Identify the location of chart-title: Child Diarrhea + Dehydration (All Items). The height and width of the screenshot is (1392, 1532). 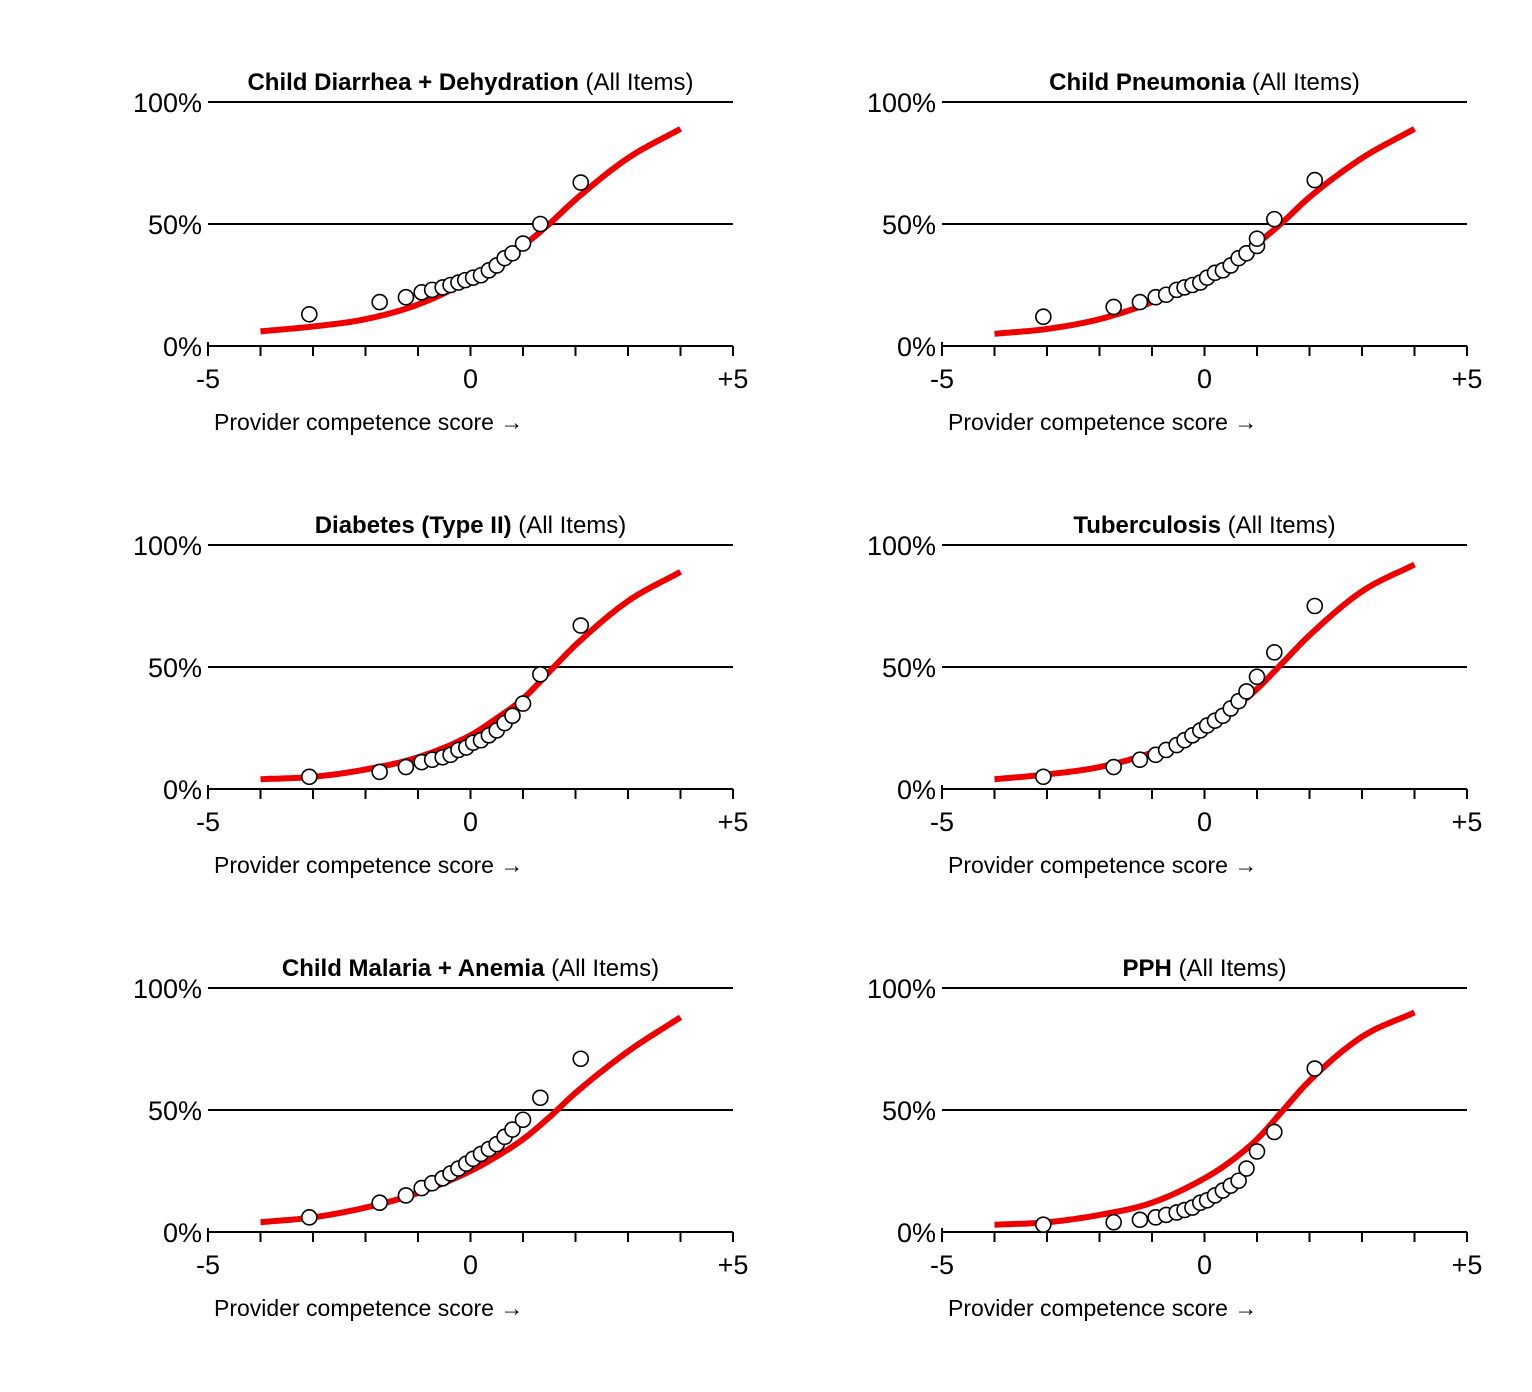
(470, 82).